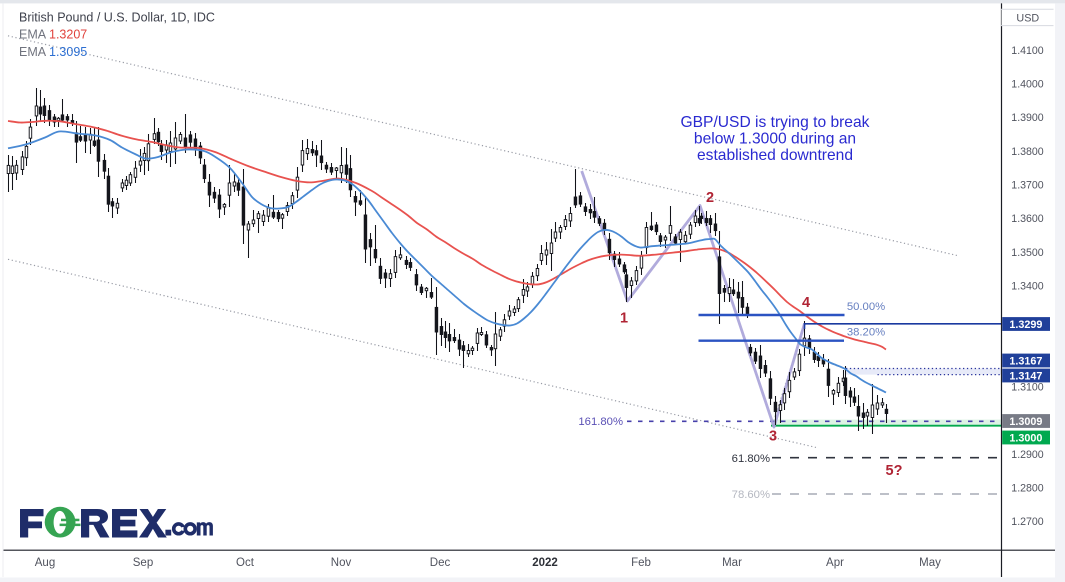 The height and width of the screenshot is (582, 1065). What do you see at coordinates (440, 563) in the screenshot?
I see `svg-text: Dec` at bounding box center [440, 563].